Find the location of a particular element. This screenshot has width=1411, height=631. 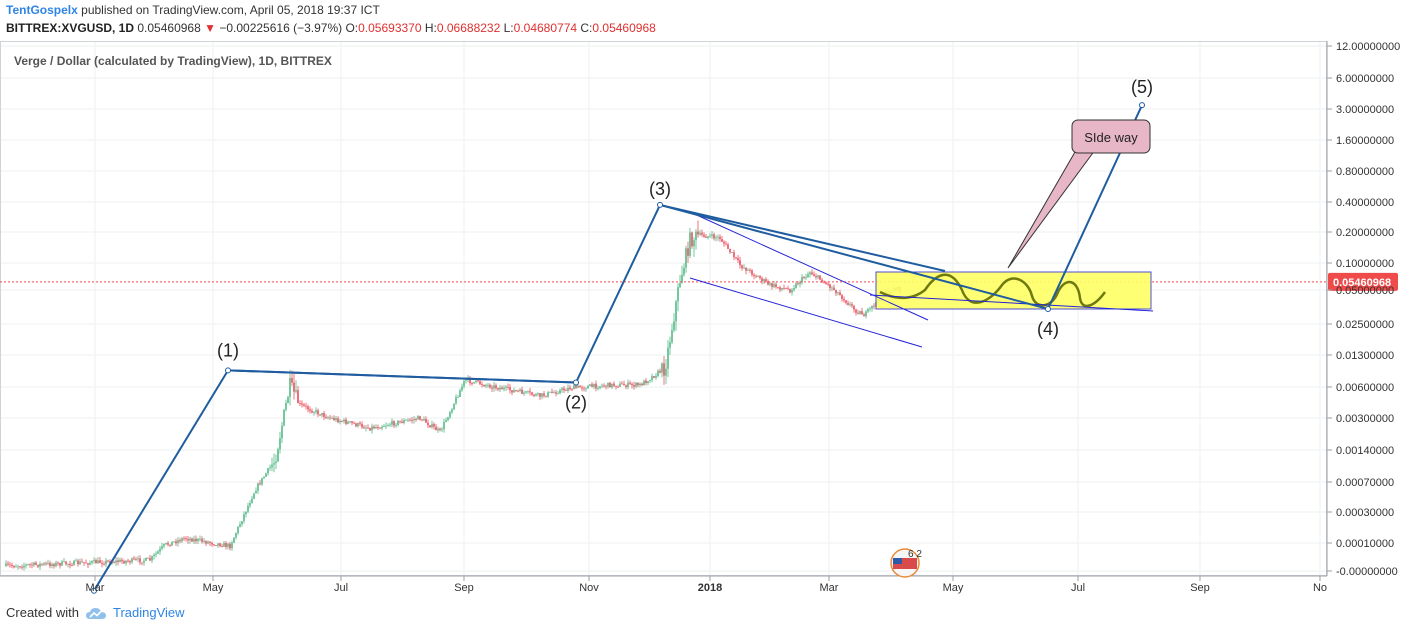

x-tick-label: Sep is located at coordinates (464, 588).